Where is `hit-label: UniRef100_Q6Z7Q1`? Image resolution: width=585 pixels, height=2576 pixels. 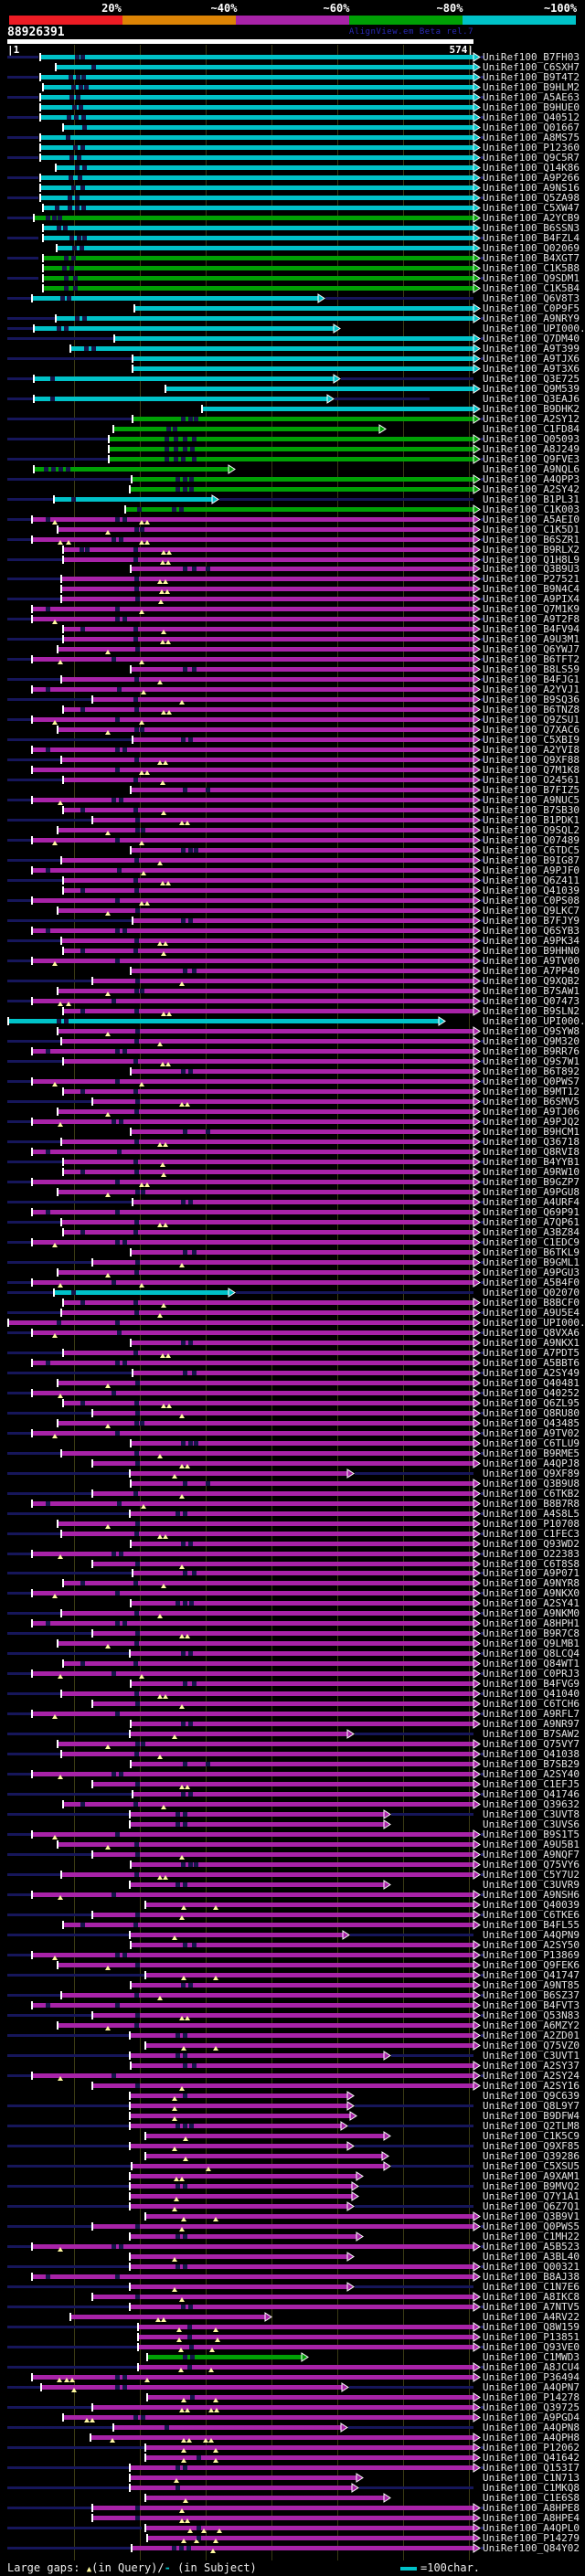 hit-label: UniRef100_Q6Z7Q1 is located at coordinates (532, 2206).